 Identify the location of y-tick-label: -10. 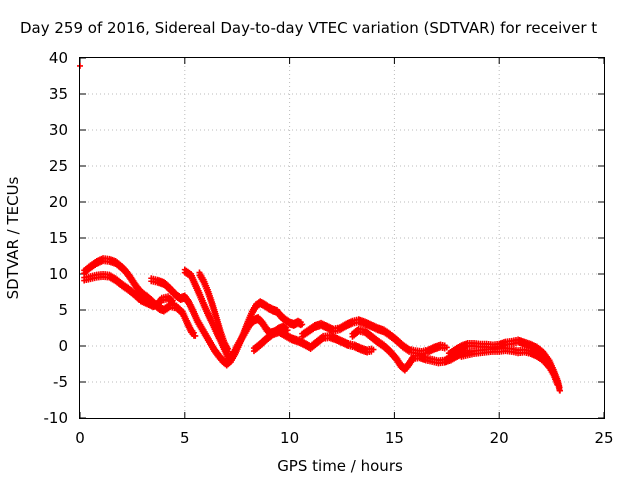
(56, 418).